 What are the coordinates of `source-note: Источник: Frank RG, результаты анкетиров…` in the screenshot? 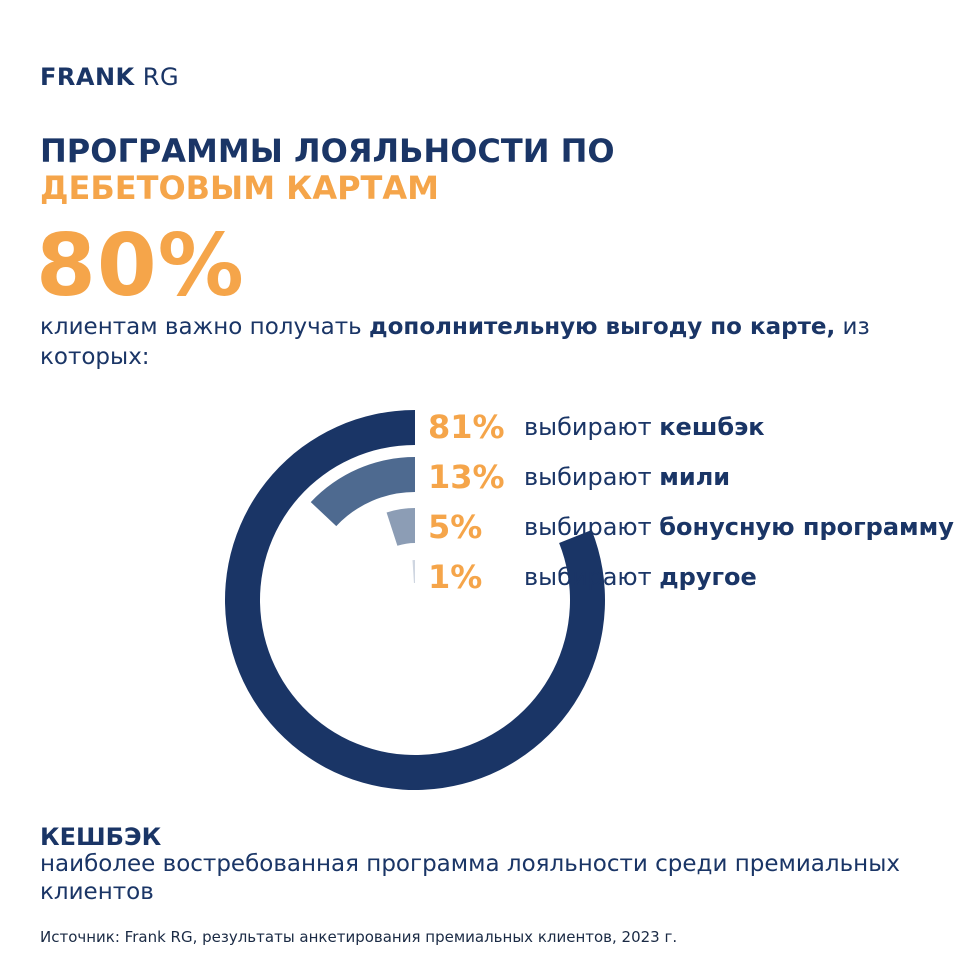 It's located at (359, 937).